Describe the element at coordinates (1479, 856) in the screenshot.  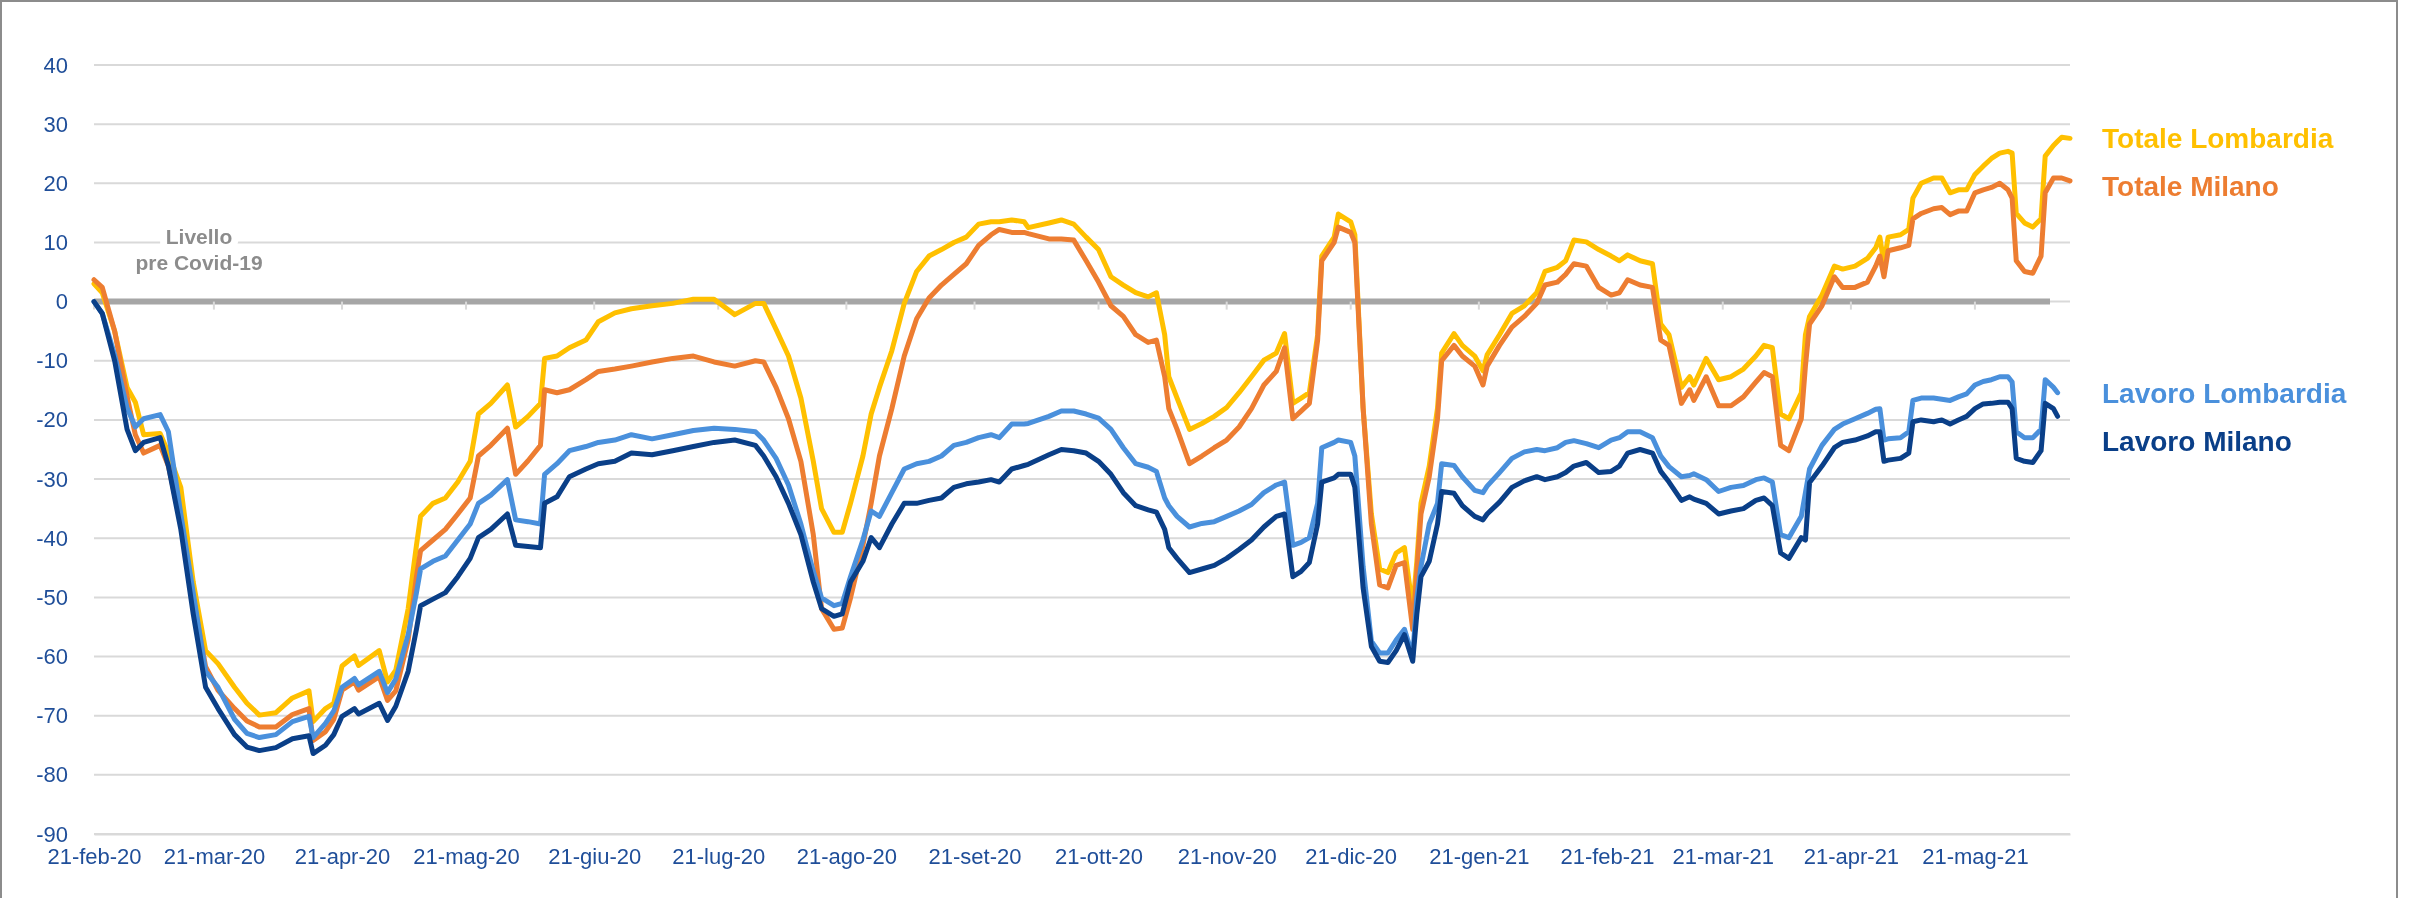
I see `x-tick-label: 21-gen-21` at that location.